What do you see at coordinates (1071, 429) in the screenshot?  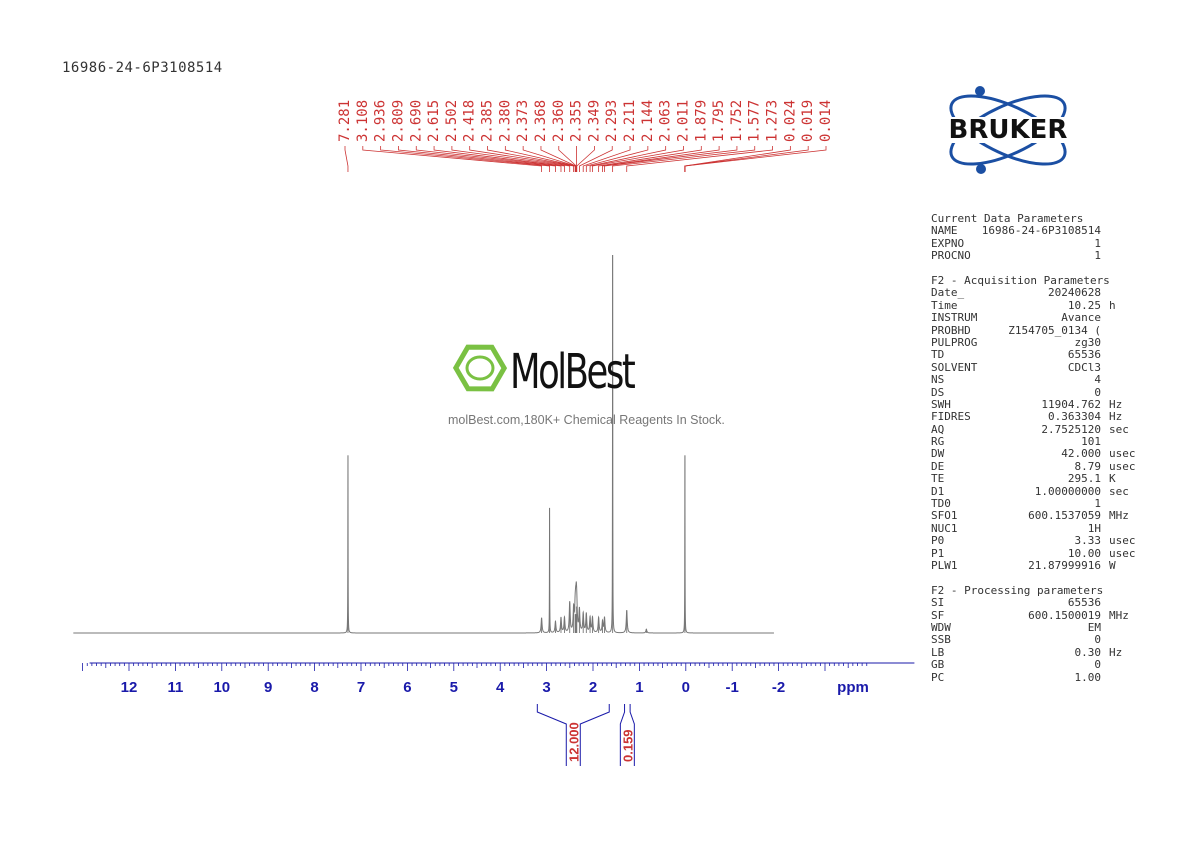 I see `param-value: 2.7525120` at bounding box center [1071, 429].